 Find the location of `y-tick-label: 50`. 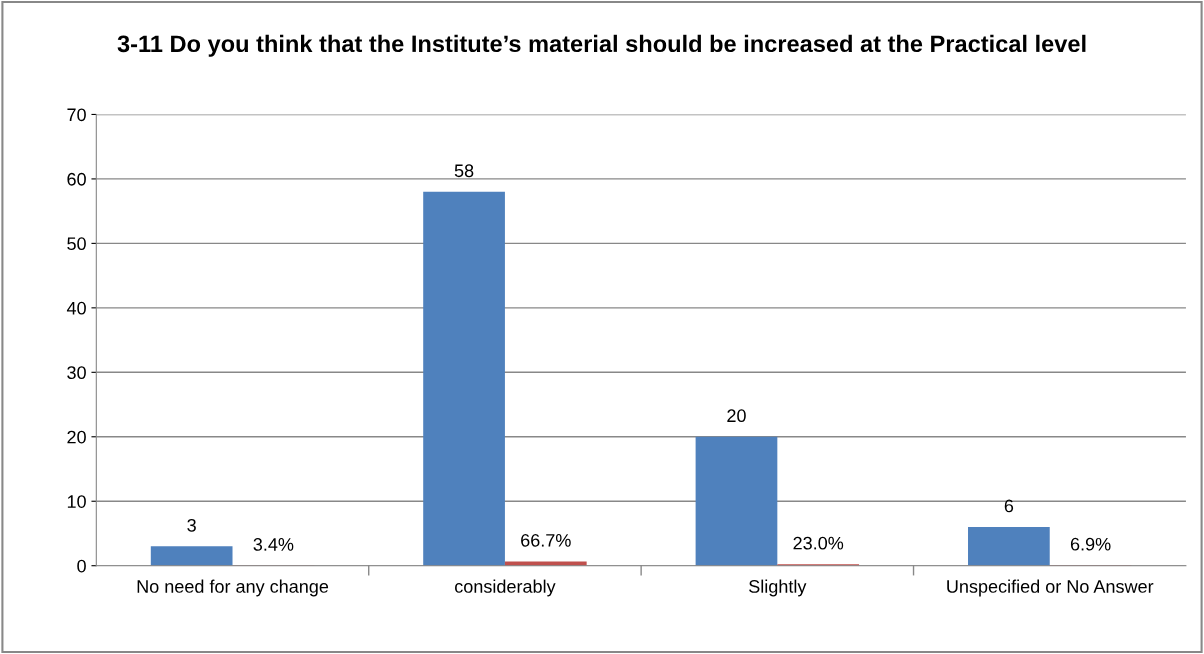

y-tick-label: 50 is located at coordinates (76, 244).